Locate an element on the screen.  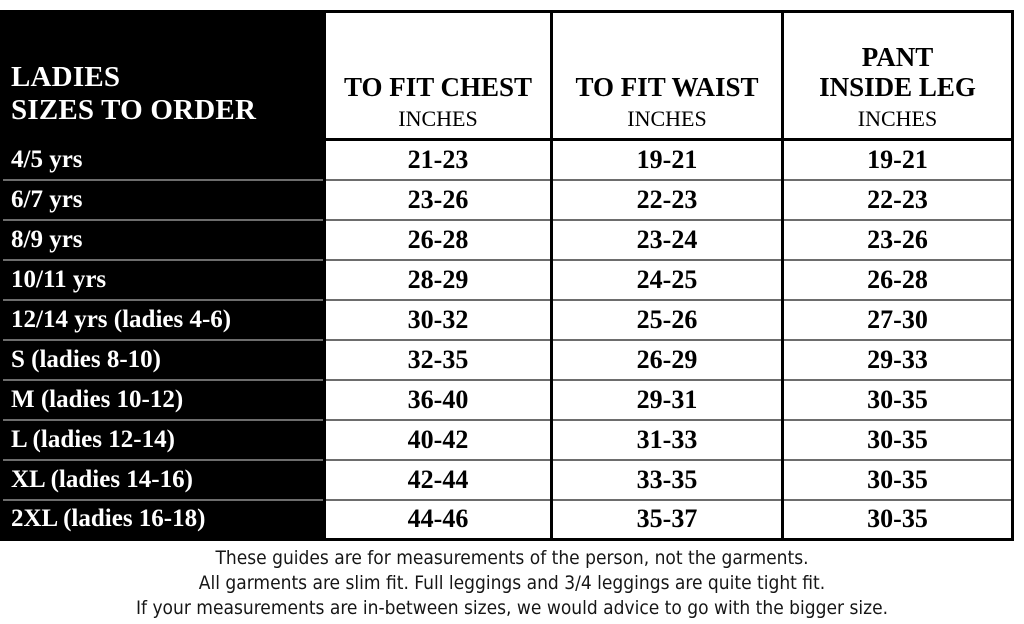
cell-chest: 23-26 is located at coordinates (437, 199).